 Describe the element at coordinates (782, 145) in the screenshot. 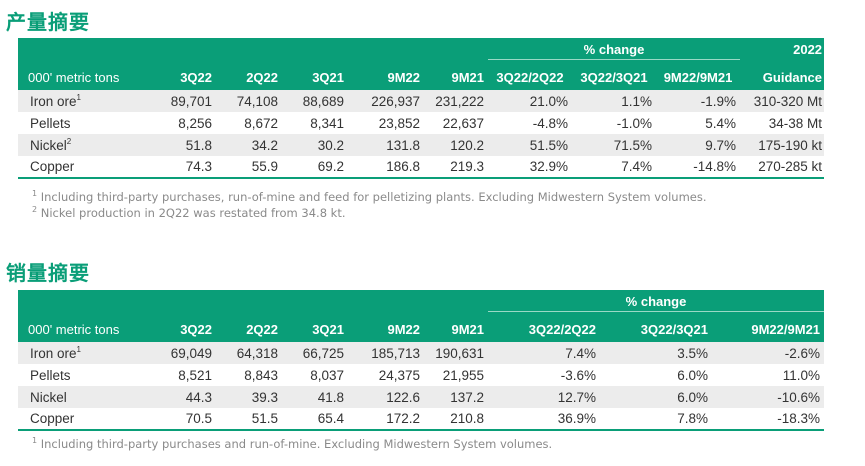

I see `guidance-cell: 175-190 kt` at that location.